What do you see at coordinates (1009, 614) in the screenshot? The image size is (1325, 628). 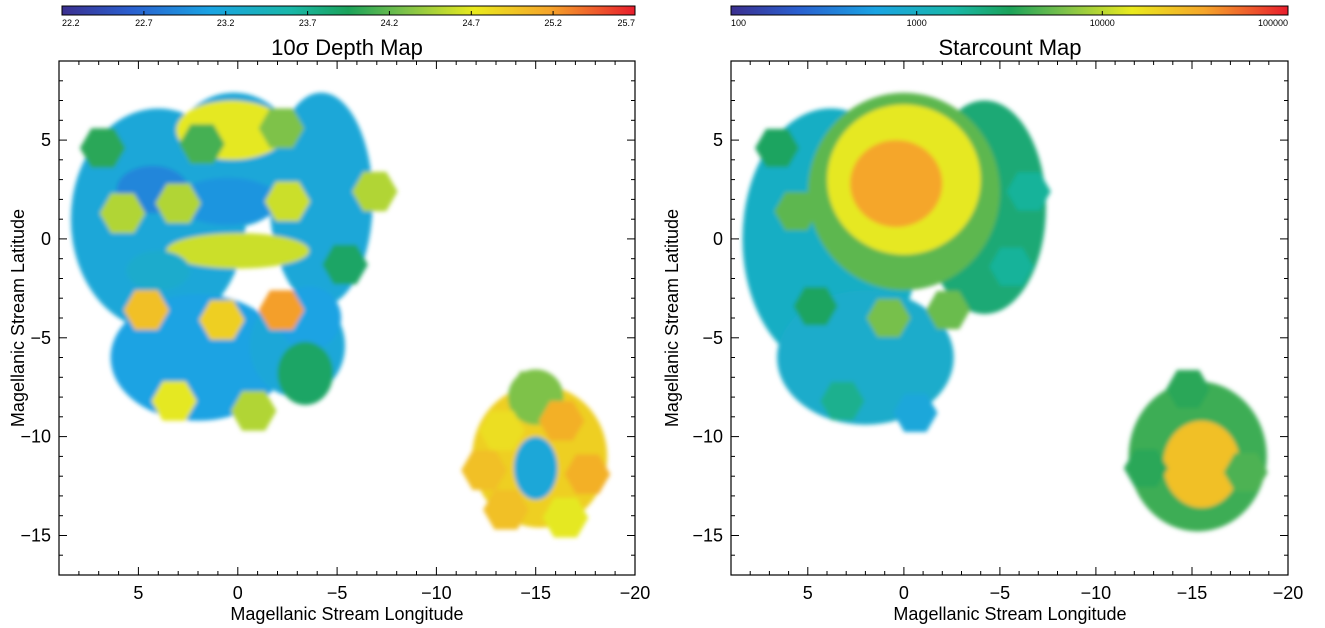 I see `starcount-map-x-axis-label: Magellanic Stream Longitude` at bounding box center [1009, 614].